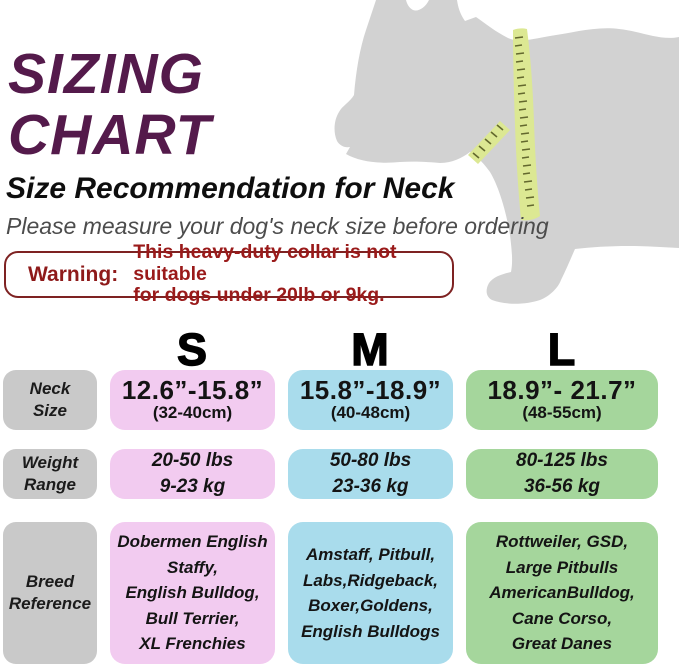  Describe the element at coordinates (50, 593) in the screenshot. I see `breed-reference-row-label: Breed Reference` at that location.